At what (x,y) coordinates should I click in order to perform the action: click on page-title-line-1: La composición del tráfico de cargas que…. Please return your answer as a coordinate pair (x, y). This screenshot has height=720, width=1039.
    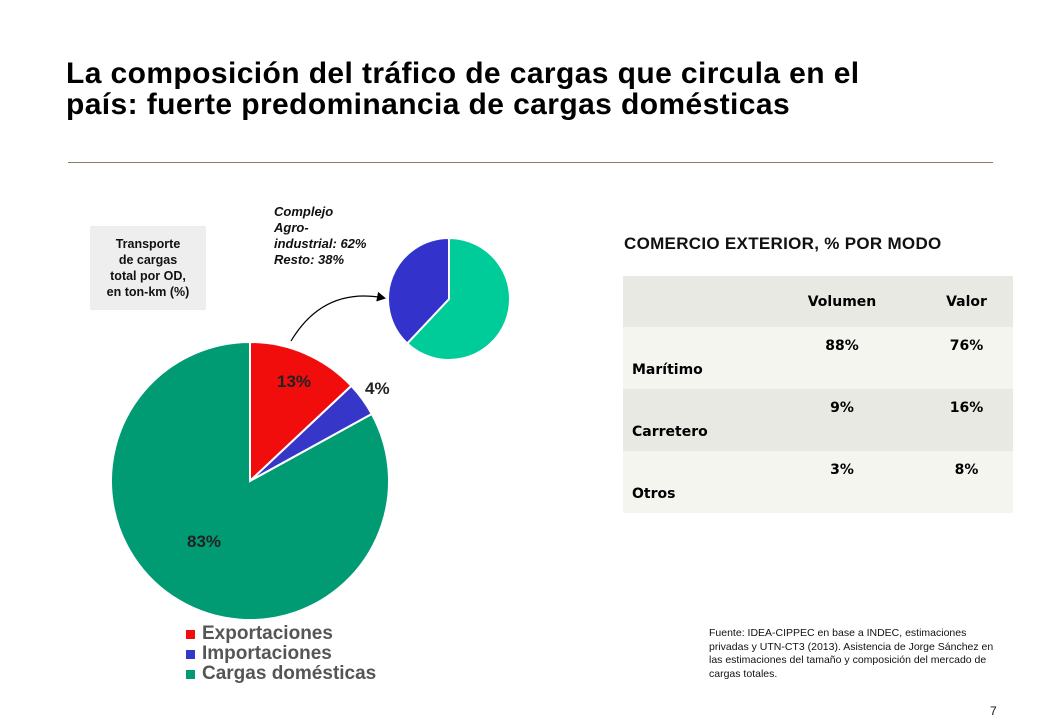
    Looking at the image, I should click on (463, 73).